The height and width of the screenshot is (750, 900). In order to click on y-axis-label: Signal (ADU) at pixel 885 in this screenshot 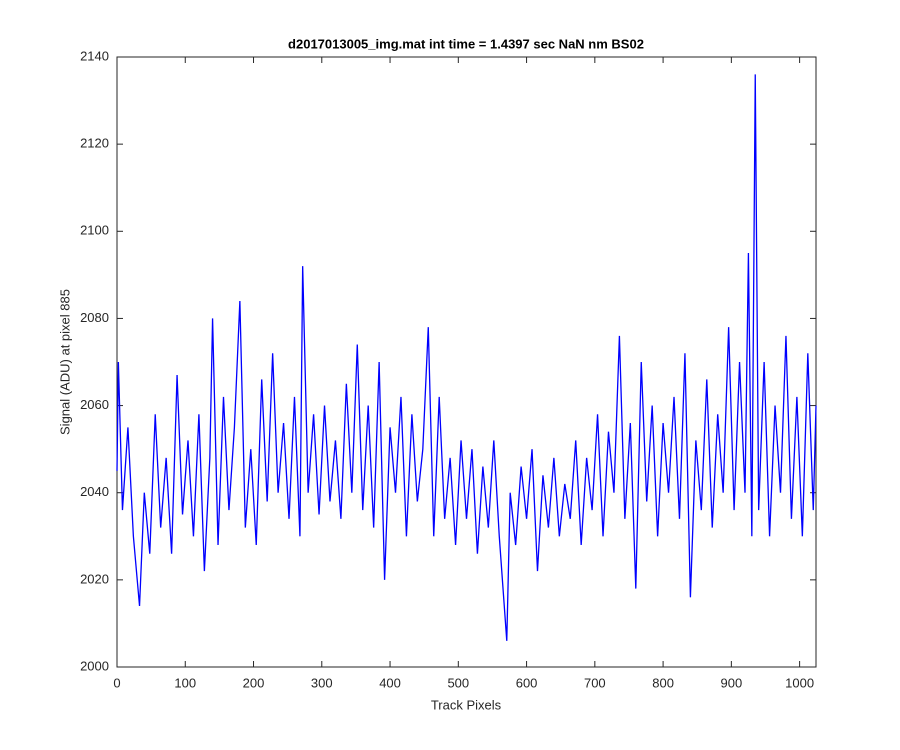, I will do `click(64, 362)`.